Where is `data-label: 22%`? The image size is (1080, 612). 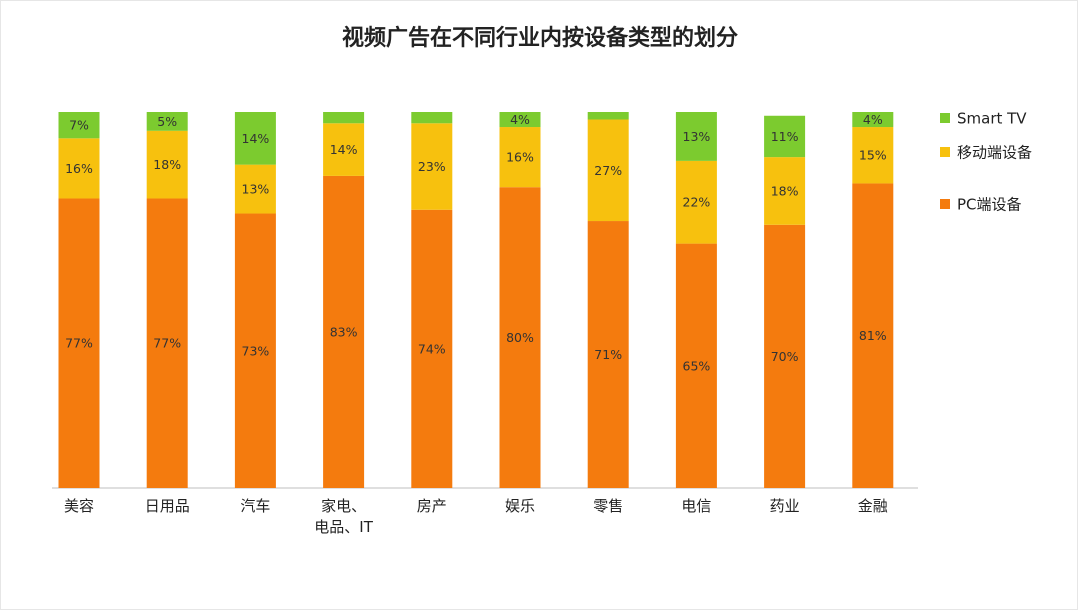 data-label: 22% is located at coordinates (697, 202).